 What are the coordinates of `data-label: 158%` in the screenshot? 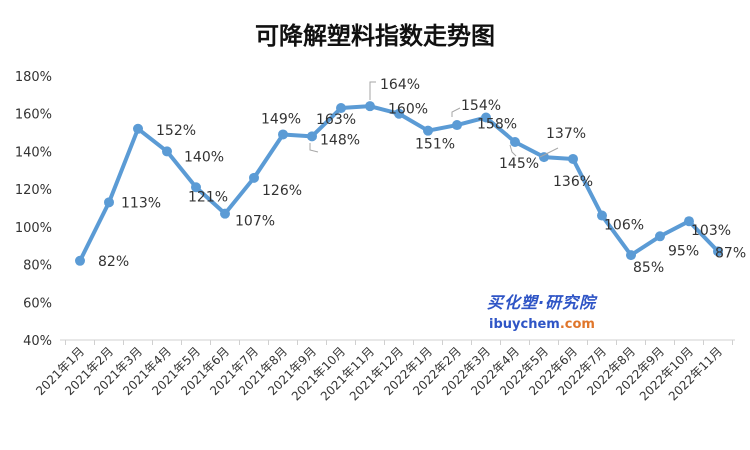 It's located at (497, 124).